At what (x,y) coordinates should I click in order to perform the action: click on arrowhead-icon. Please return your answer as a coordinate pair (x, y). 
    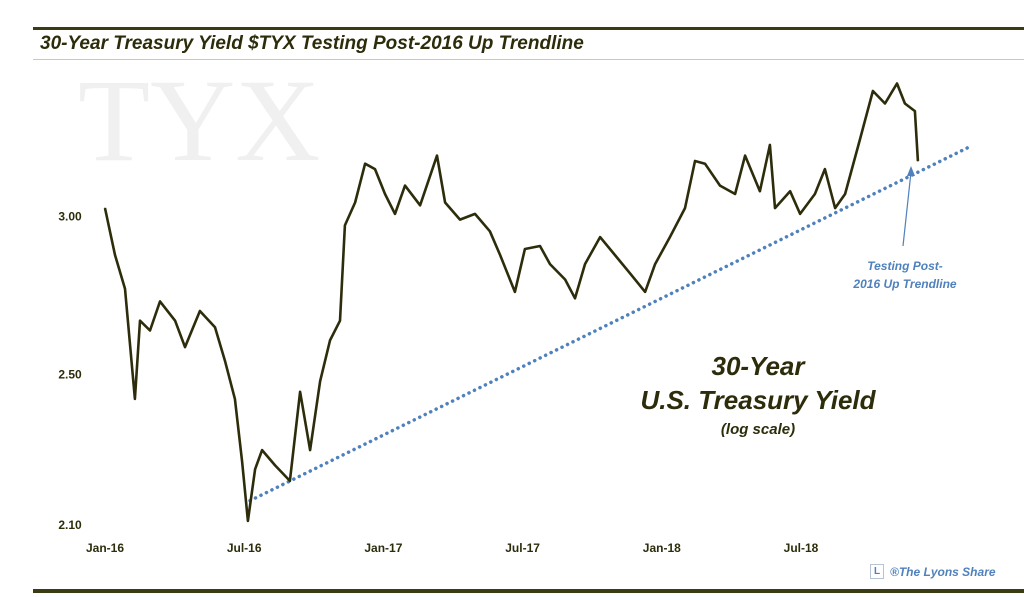
    Looking at the image, I should click on (911, 171).